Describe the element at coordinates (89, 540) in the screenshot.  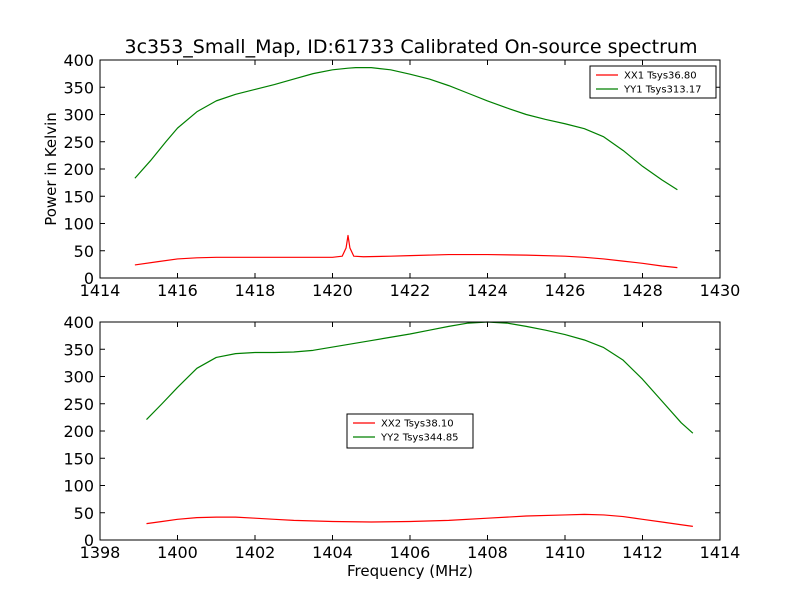
I see `bottom-y-tick-label: 0` at that location.